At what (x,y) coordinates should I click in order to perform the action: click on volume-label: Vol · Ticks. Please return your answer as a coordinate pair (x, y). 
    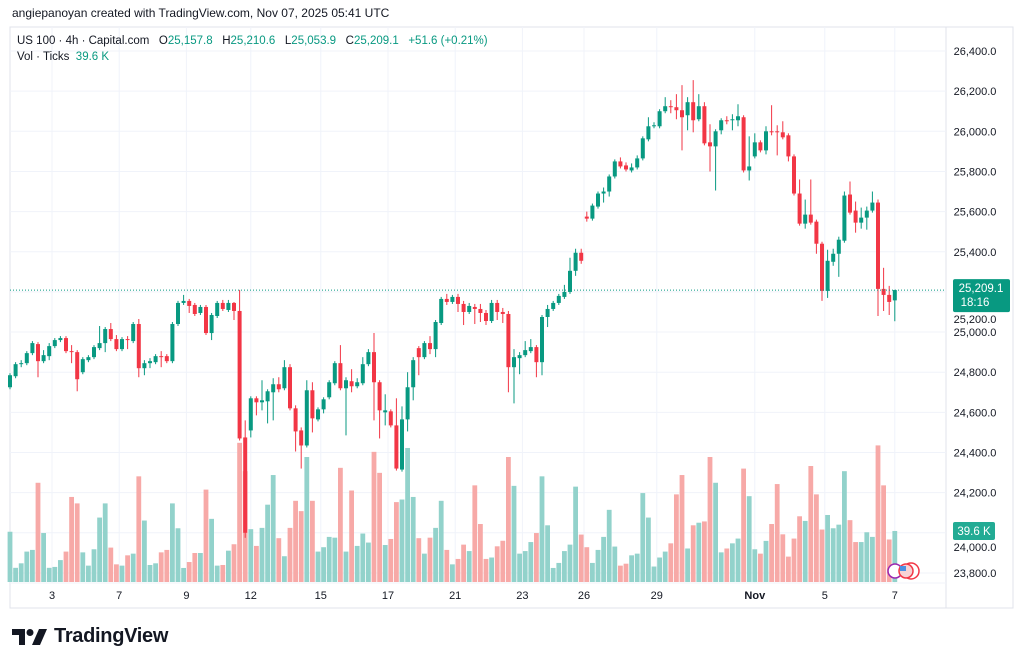
    Looking at the image, I should click on (43, 57).